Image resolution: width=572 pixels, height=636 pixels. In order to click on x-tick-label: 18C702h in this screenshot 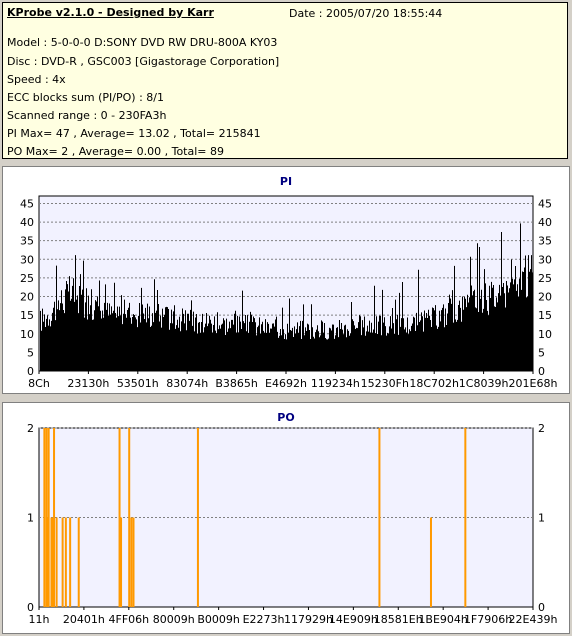, I will do `click(434, 383)`.